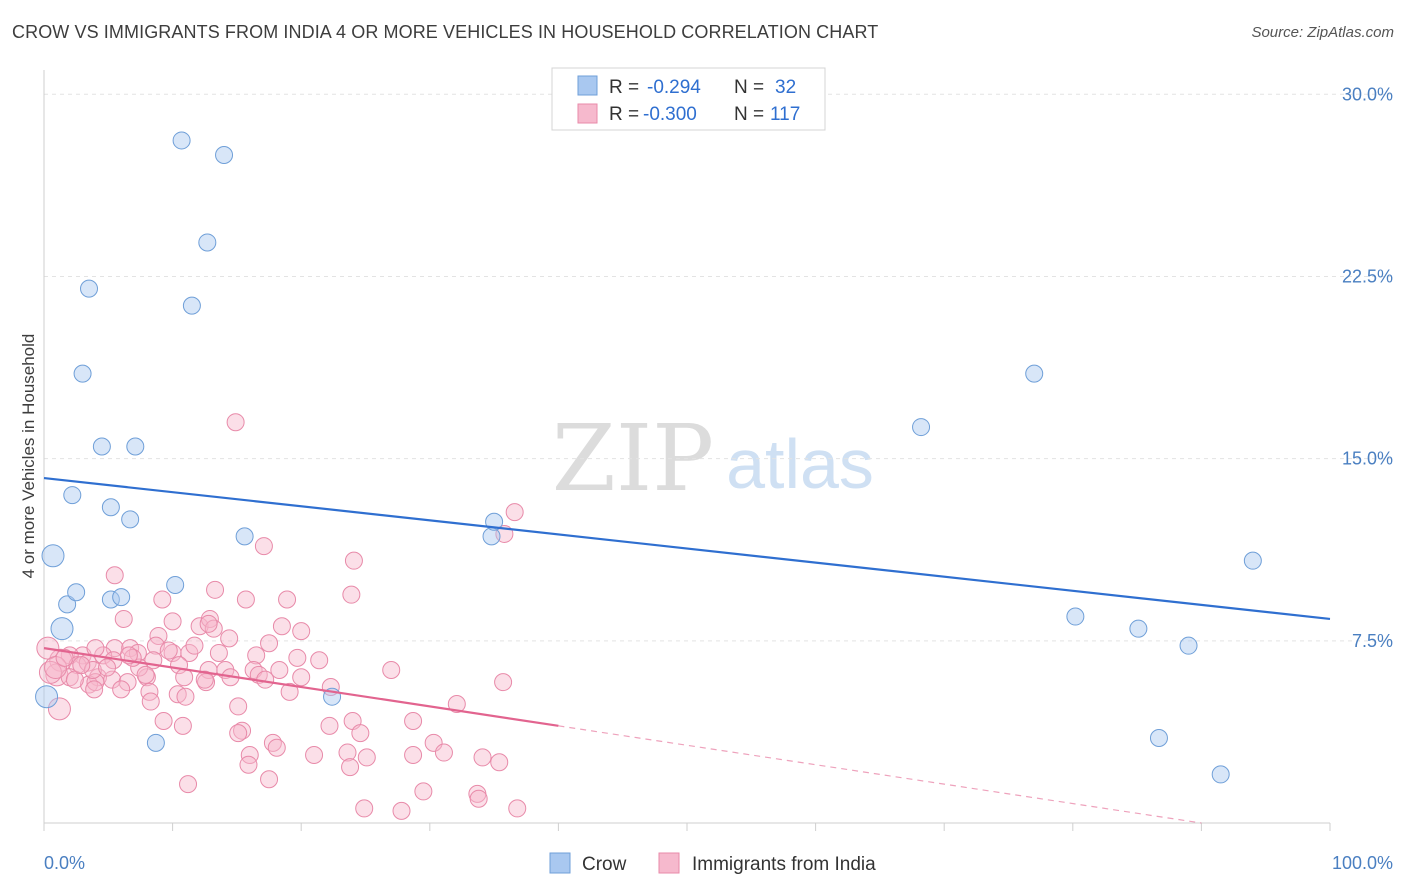 This screenshot has width=1406, height=892. Describe the element at coordinates (624, 114) in the screenshot. I see `legend-r-label-india: R =` at that location.